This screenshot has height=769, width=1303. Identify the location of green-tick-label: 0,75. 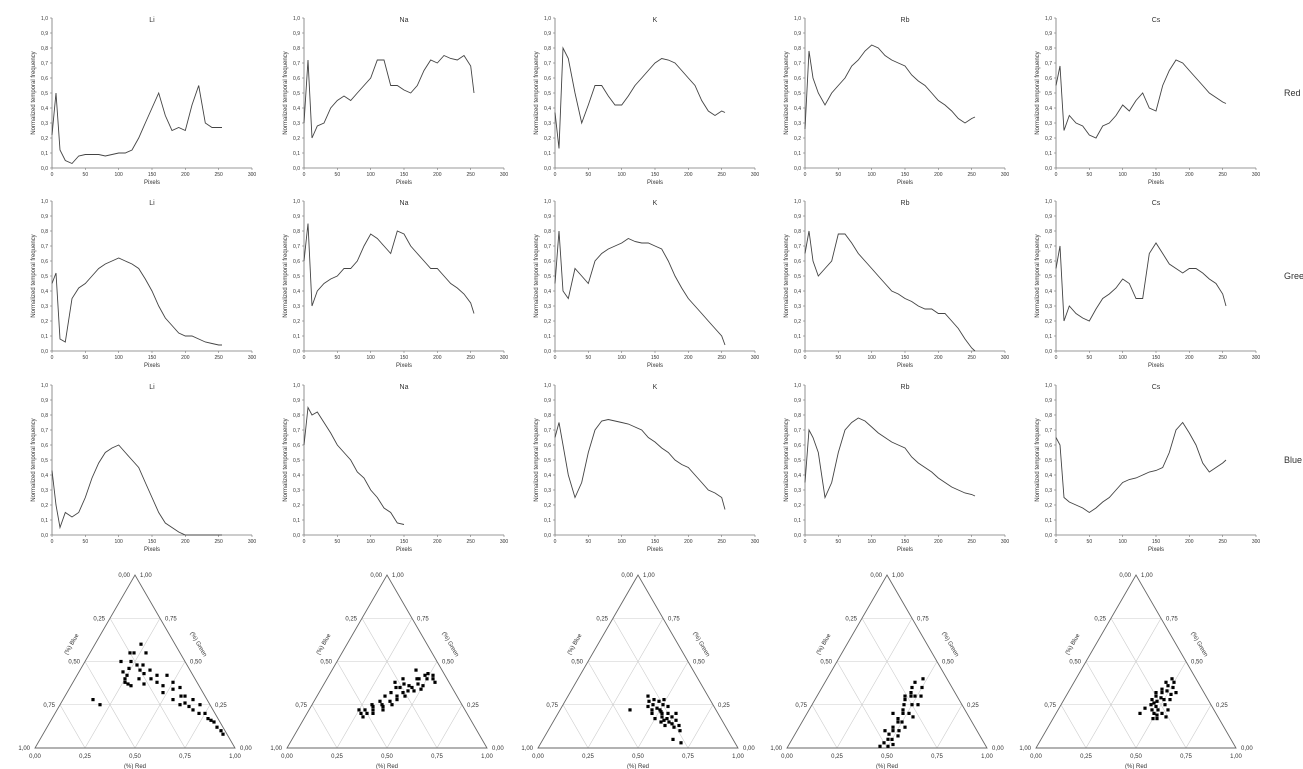
(1172, 619).